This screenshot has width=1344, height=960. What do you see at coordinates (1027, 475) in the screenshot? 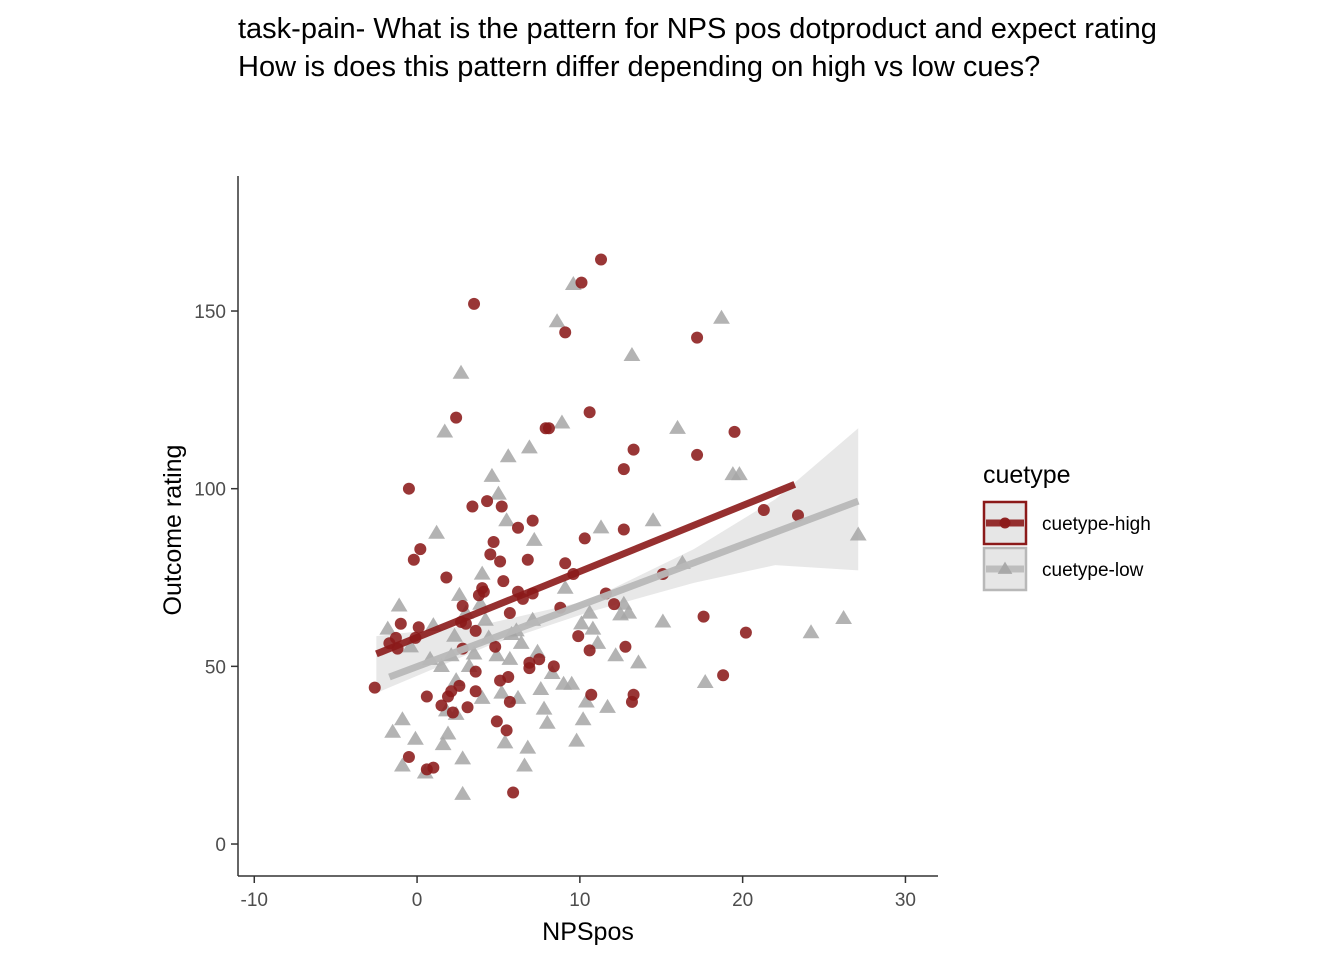
I see `legend-title: cuetype` at bounding box center [1027, 475].